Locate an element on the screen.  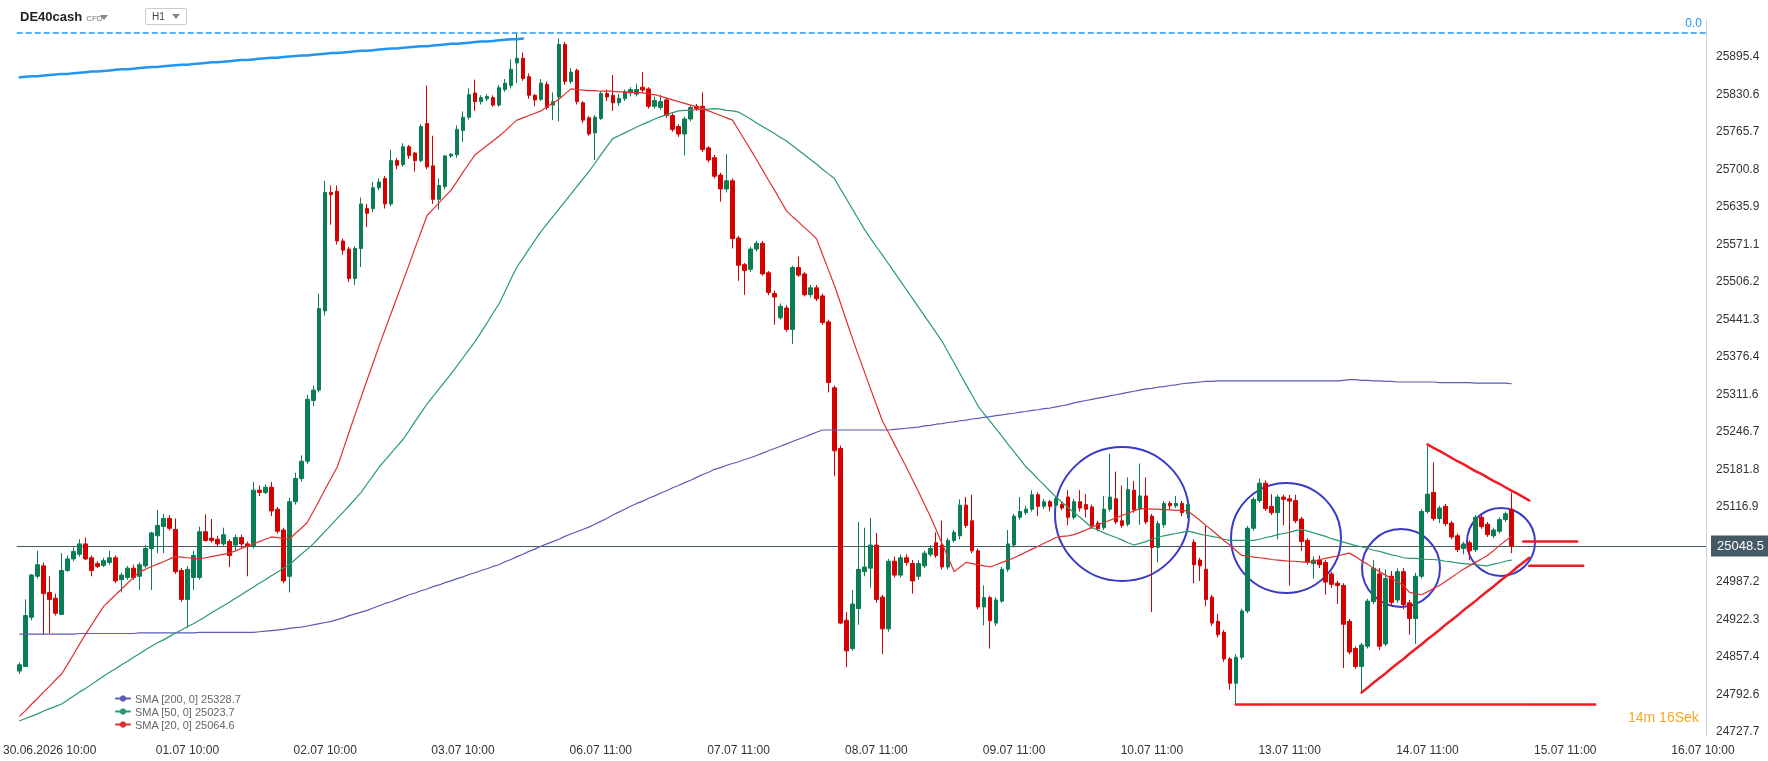
x-tick-label: 09.07 11:00 is located at coordinates (1014, 750).